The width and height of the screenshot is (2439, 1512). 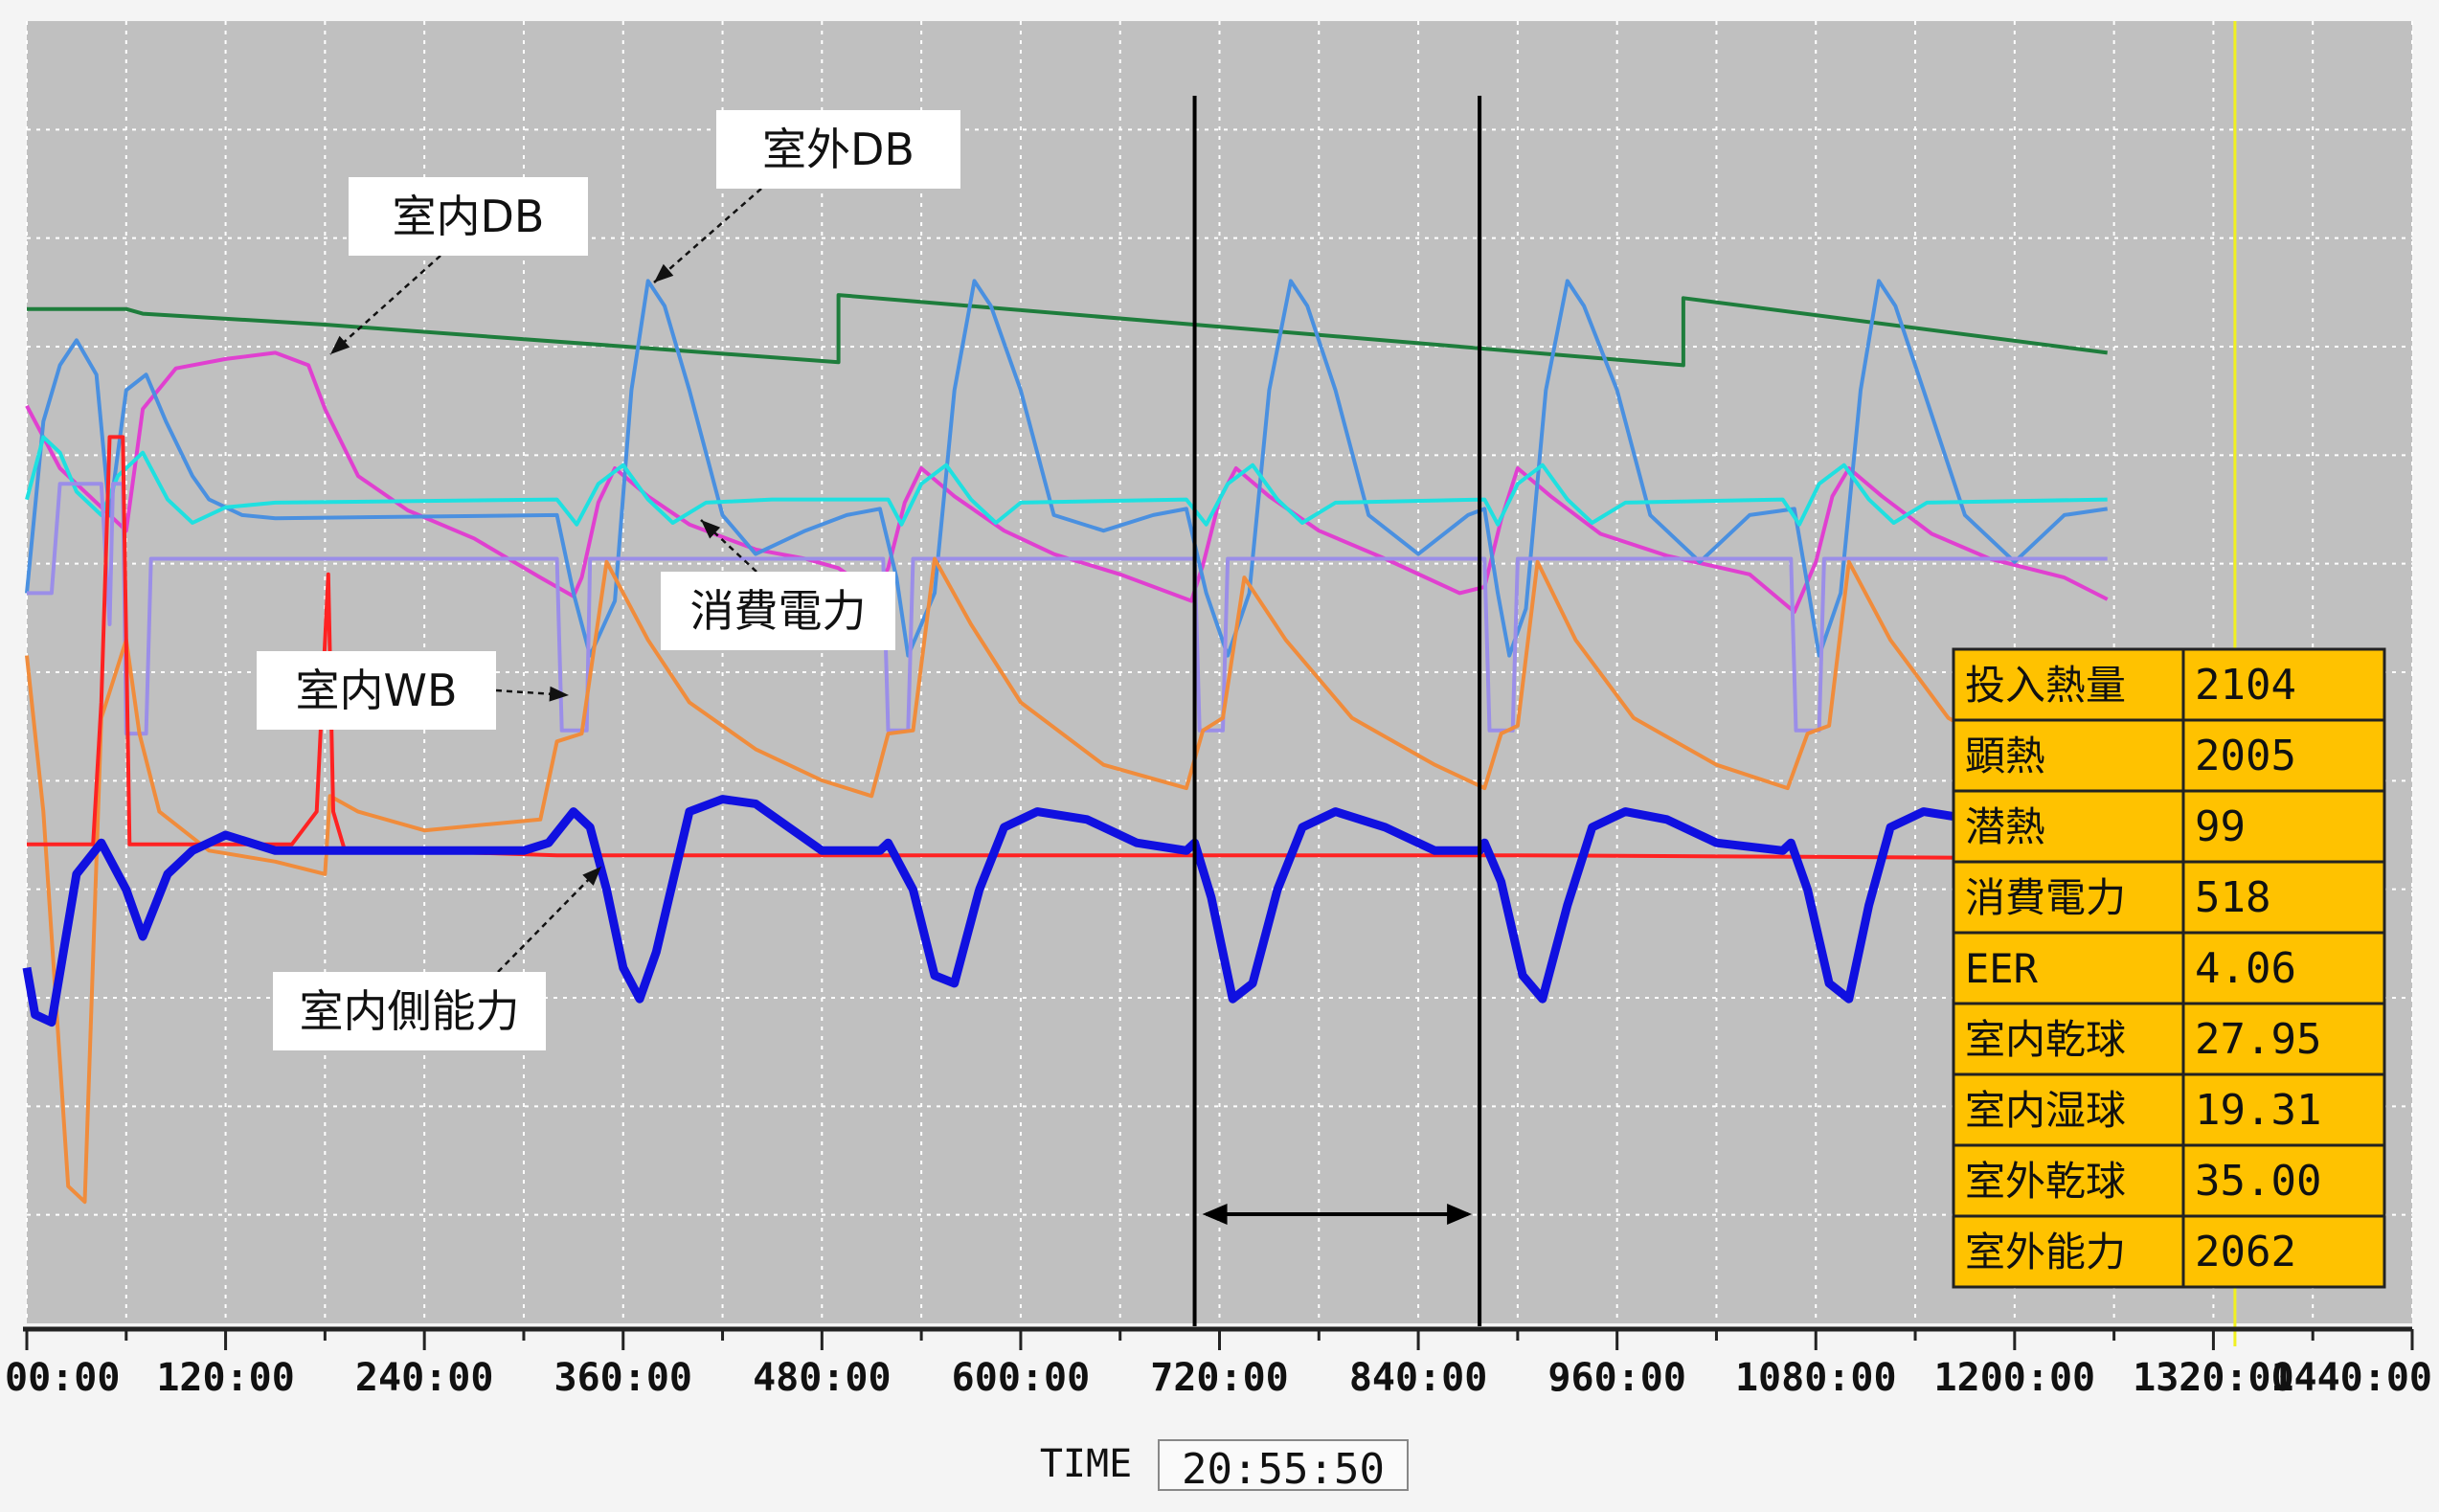 I want to click on x-axis-label: TIME, so click(x=1086, y=1464).